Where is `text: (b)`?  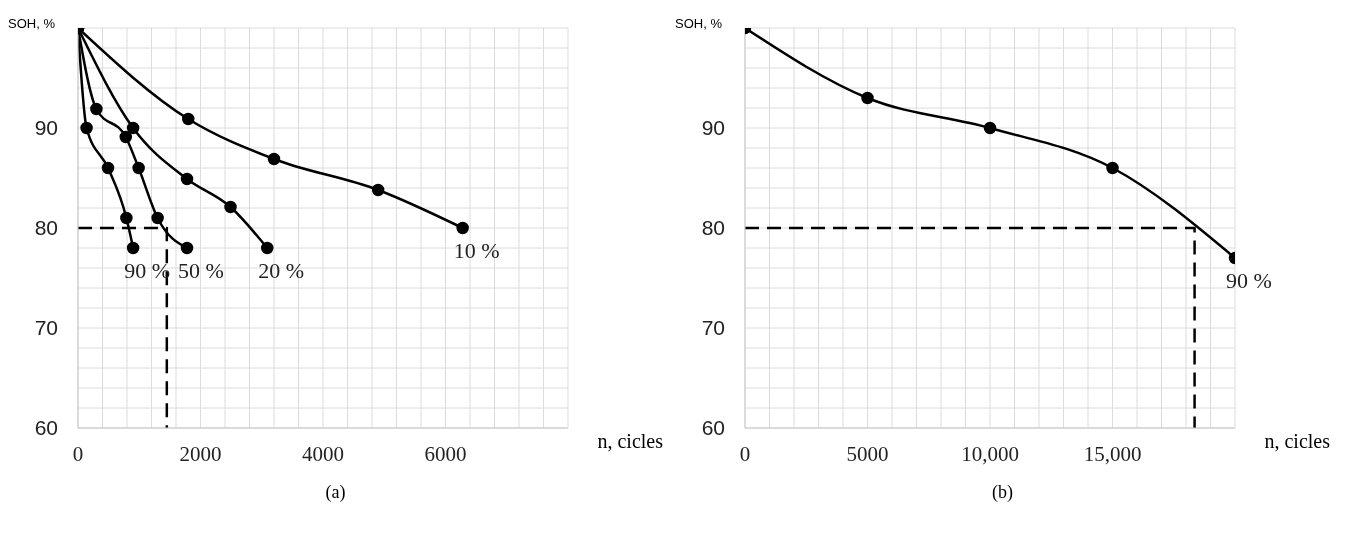 text: (b) is located at coordinates (1002, 492).